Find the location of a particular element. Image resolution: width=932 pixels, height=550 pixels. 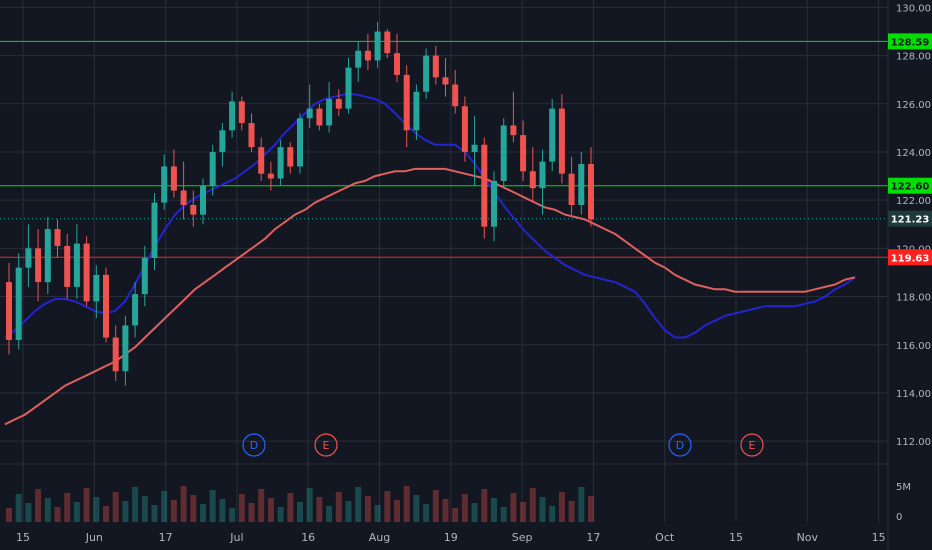

last-price-tag-text: 121.23 is located at coordinates (910, 220).